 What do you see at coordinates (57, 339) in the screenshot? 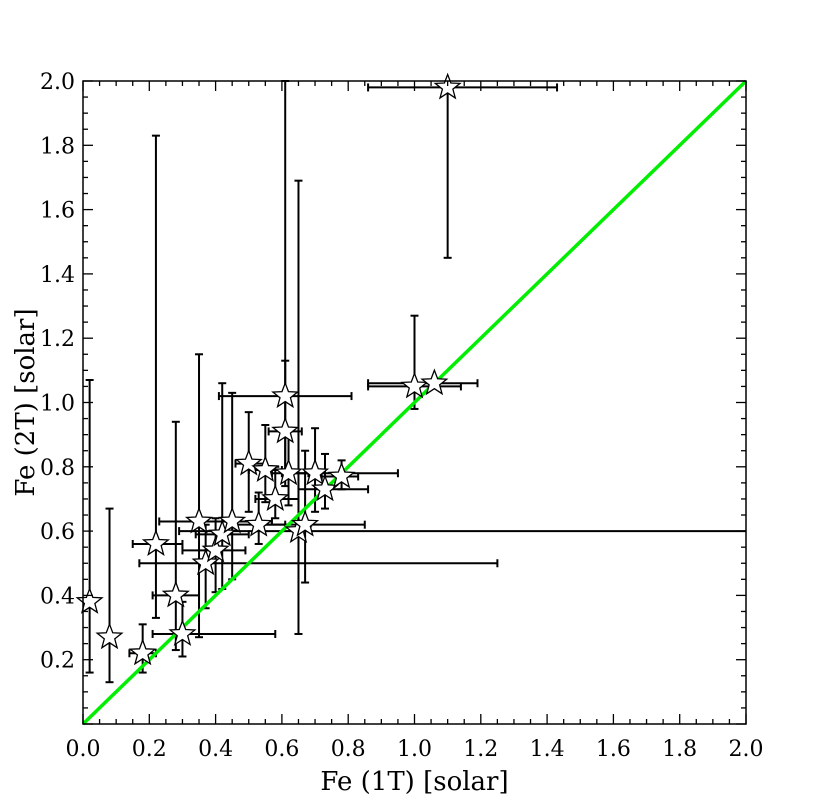
I see `y-tick-label: 1.2` at bounding box center [57, 339].